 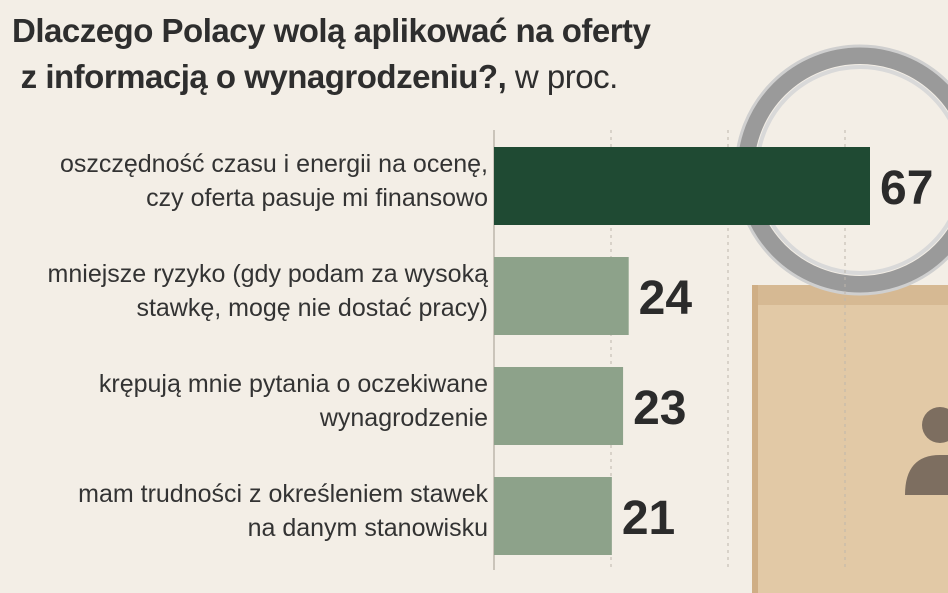 I want to click on bar-value-label-2: 23, so click(x=659, y=408).